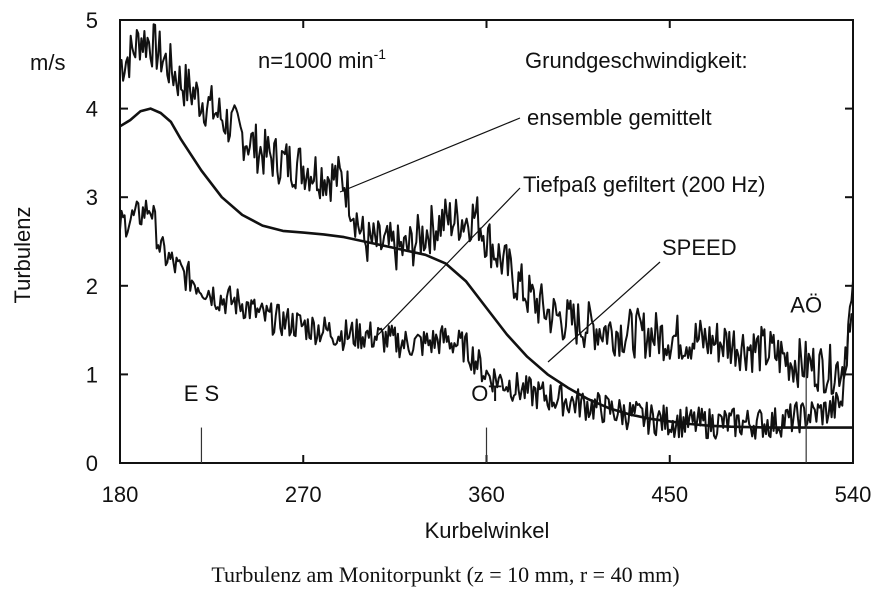  What do you see at coordinates (619, 117) in the screenshot?
I see `ensemble-annotation: ensemble gemittelt` at bounding box center [619, 117].